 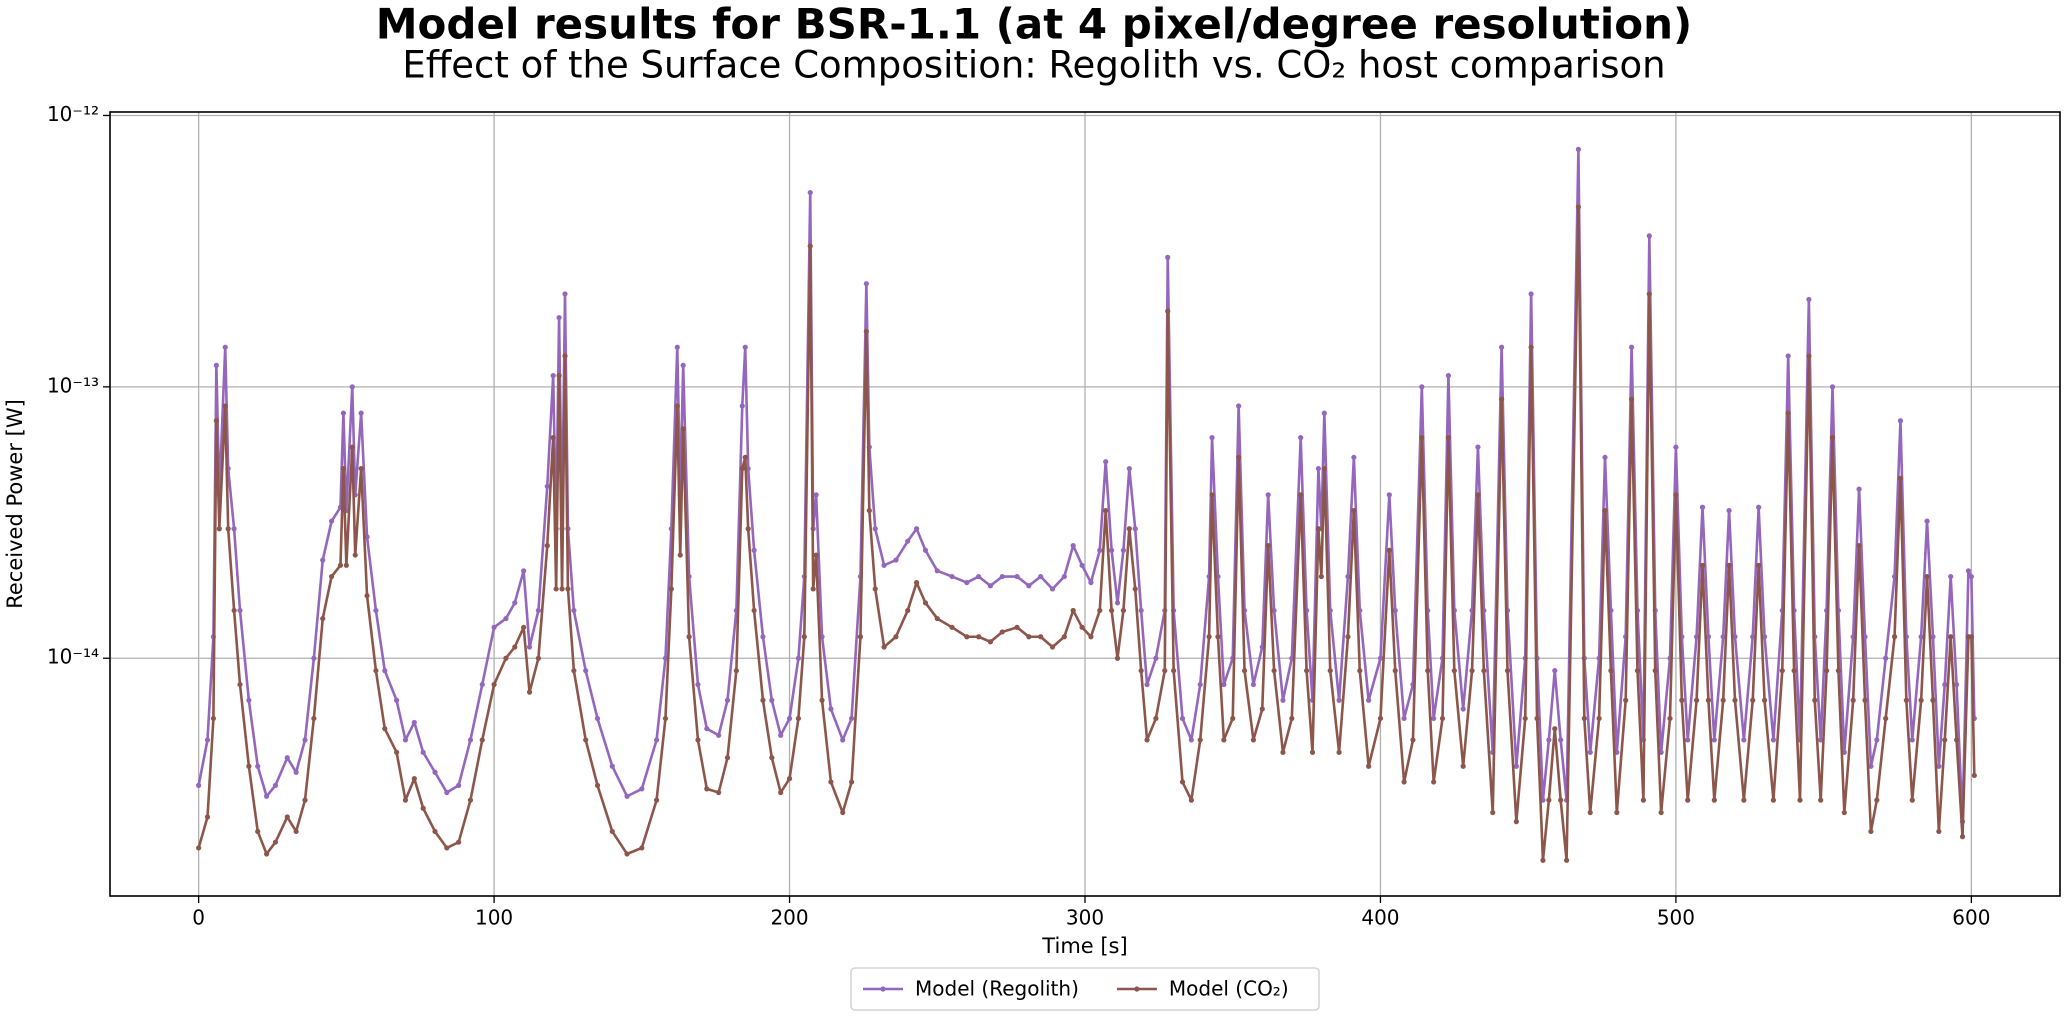 What do you see at coordinates (15, 504) in the screenshot?
I see `y-axis-label: Received Power [W]` at bounding box center [15, 504].